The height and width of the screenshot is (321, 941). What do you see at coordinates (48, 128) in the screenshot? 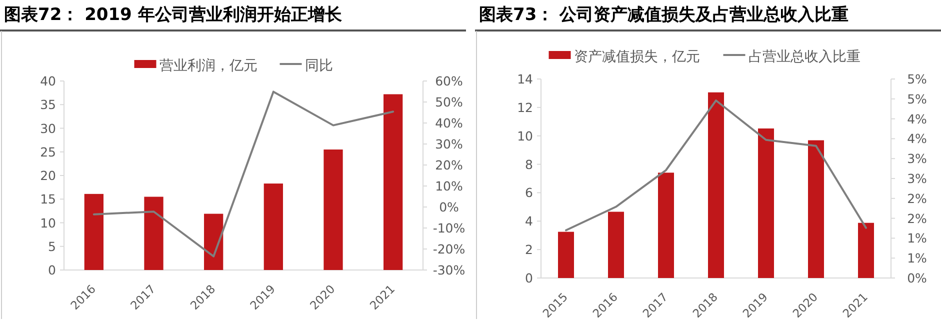
I see `y-tick-label: 30` at bounding box center [48, 128].